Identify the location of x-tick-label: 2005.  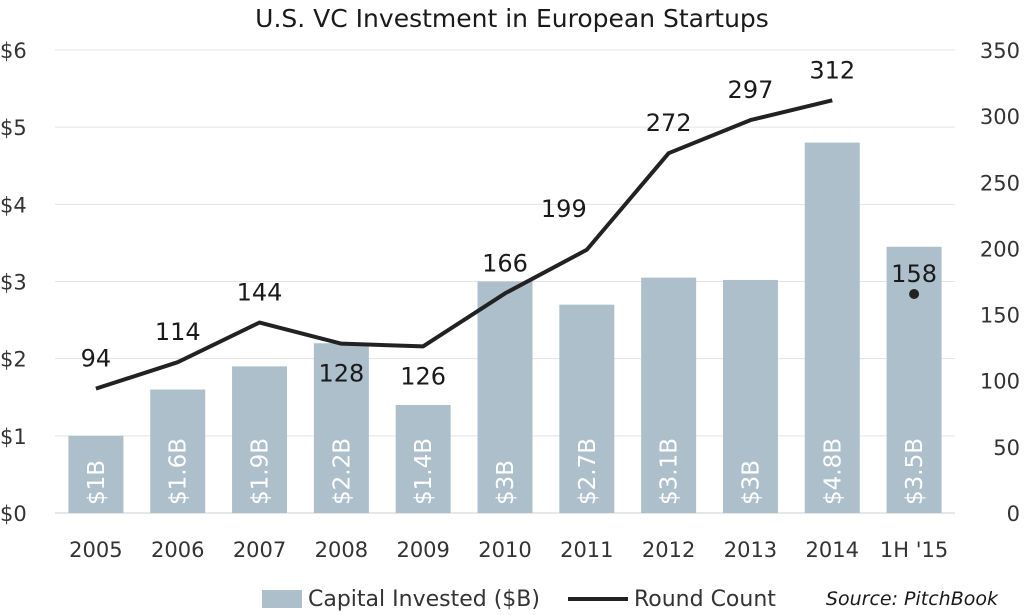
(95, 550).